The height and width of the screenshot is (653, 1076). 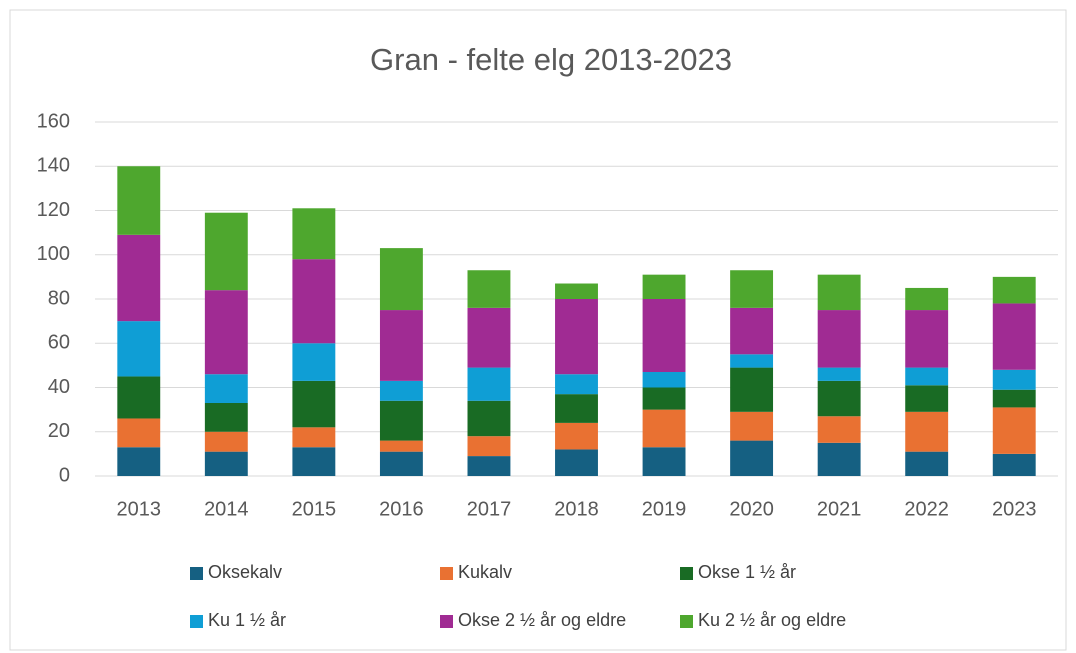 What do you see at coordinates (401, 509) in the screenshot?
I see `x-tick-label: 2016` at bounding box center [401, 509].